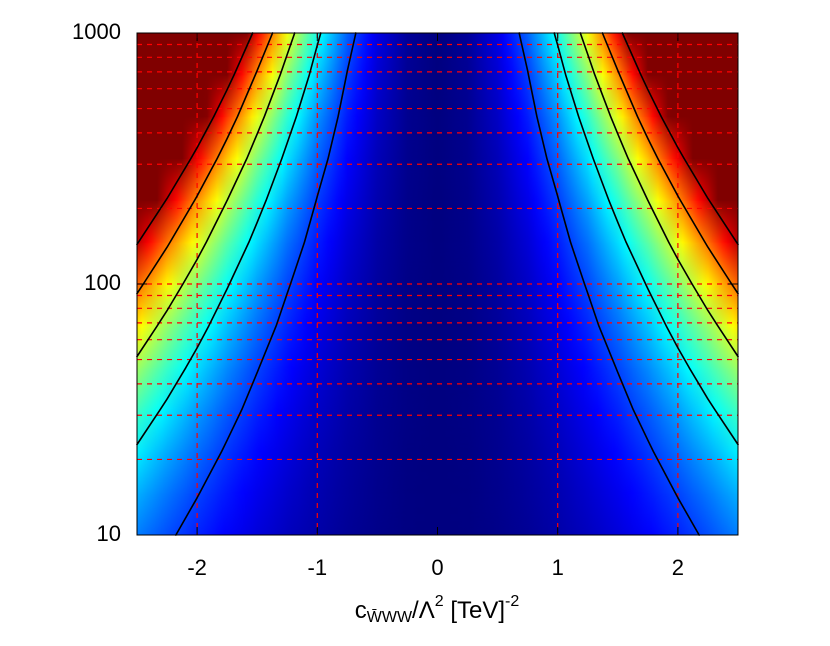 The height and width of the screenshot is (646, 830). What do you see at coordinates (109, 533) in the screenshot?
I see `y-tick-label: 10` at bounding box center [109, 533].